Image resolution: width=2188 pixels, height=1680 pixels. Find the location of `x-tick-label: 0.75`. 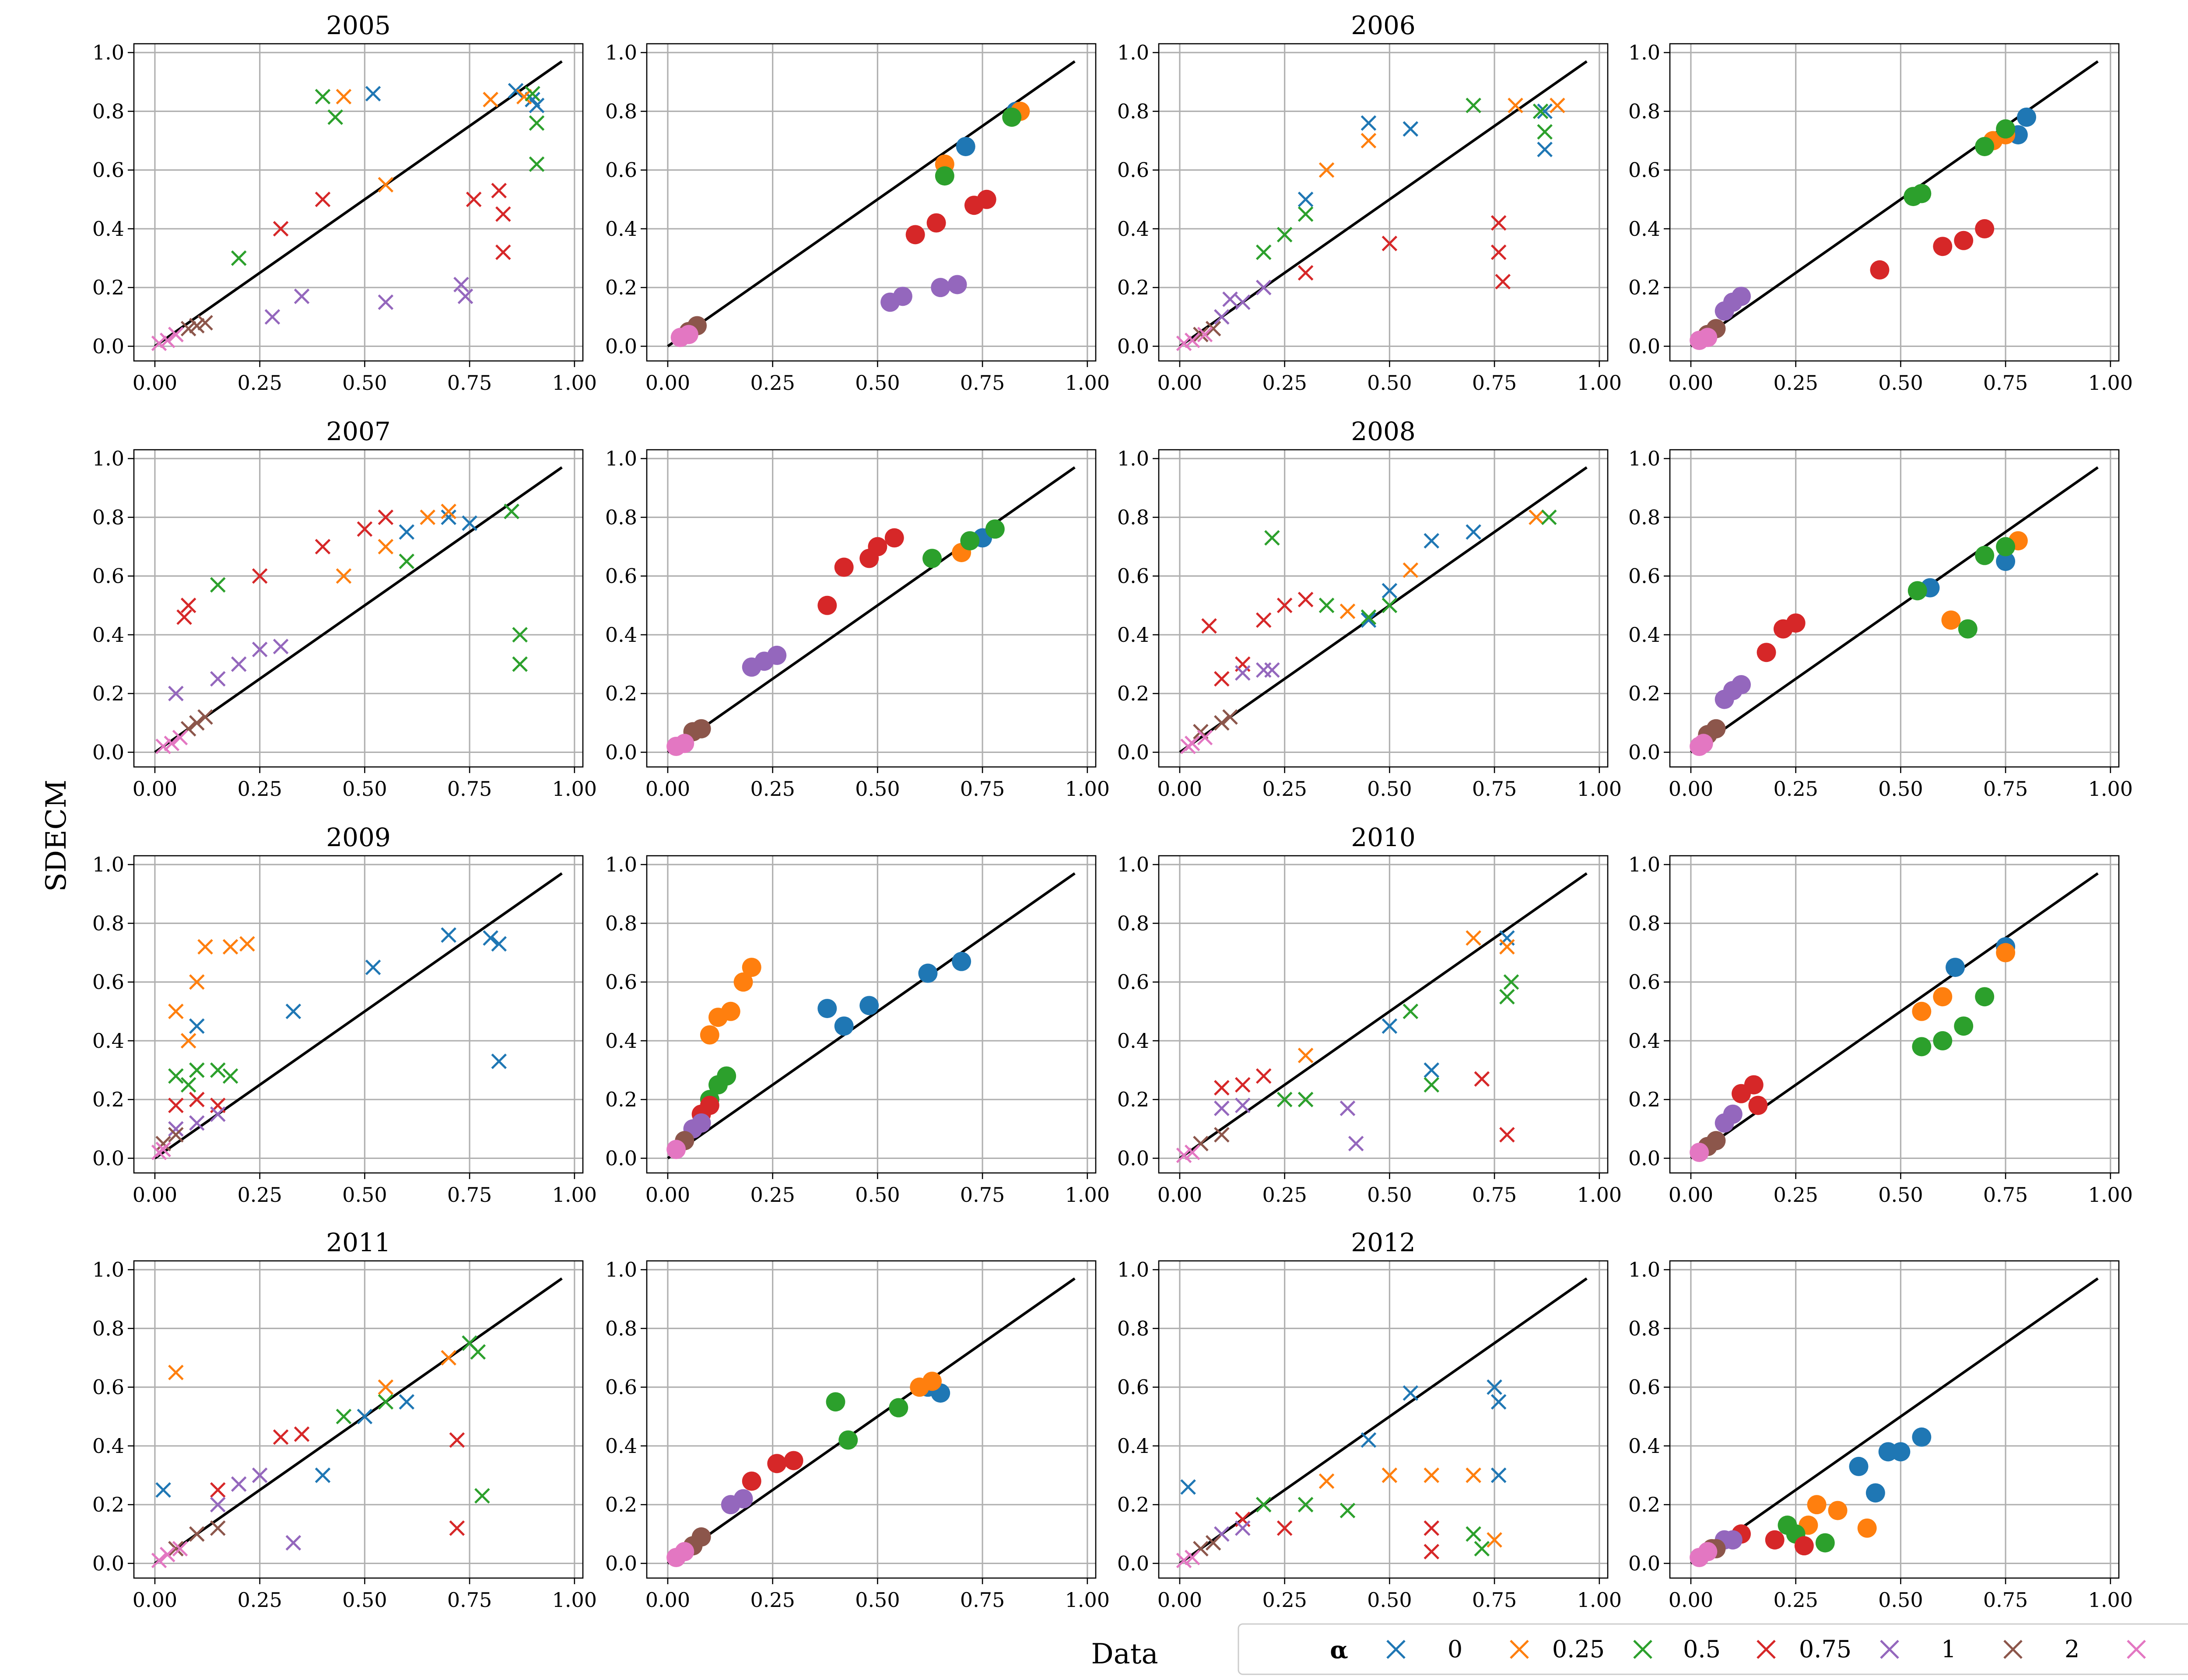

x-tick-label: 0.75 is located at coordinates (2005, 1195).